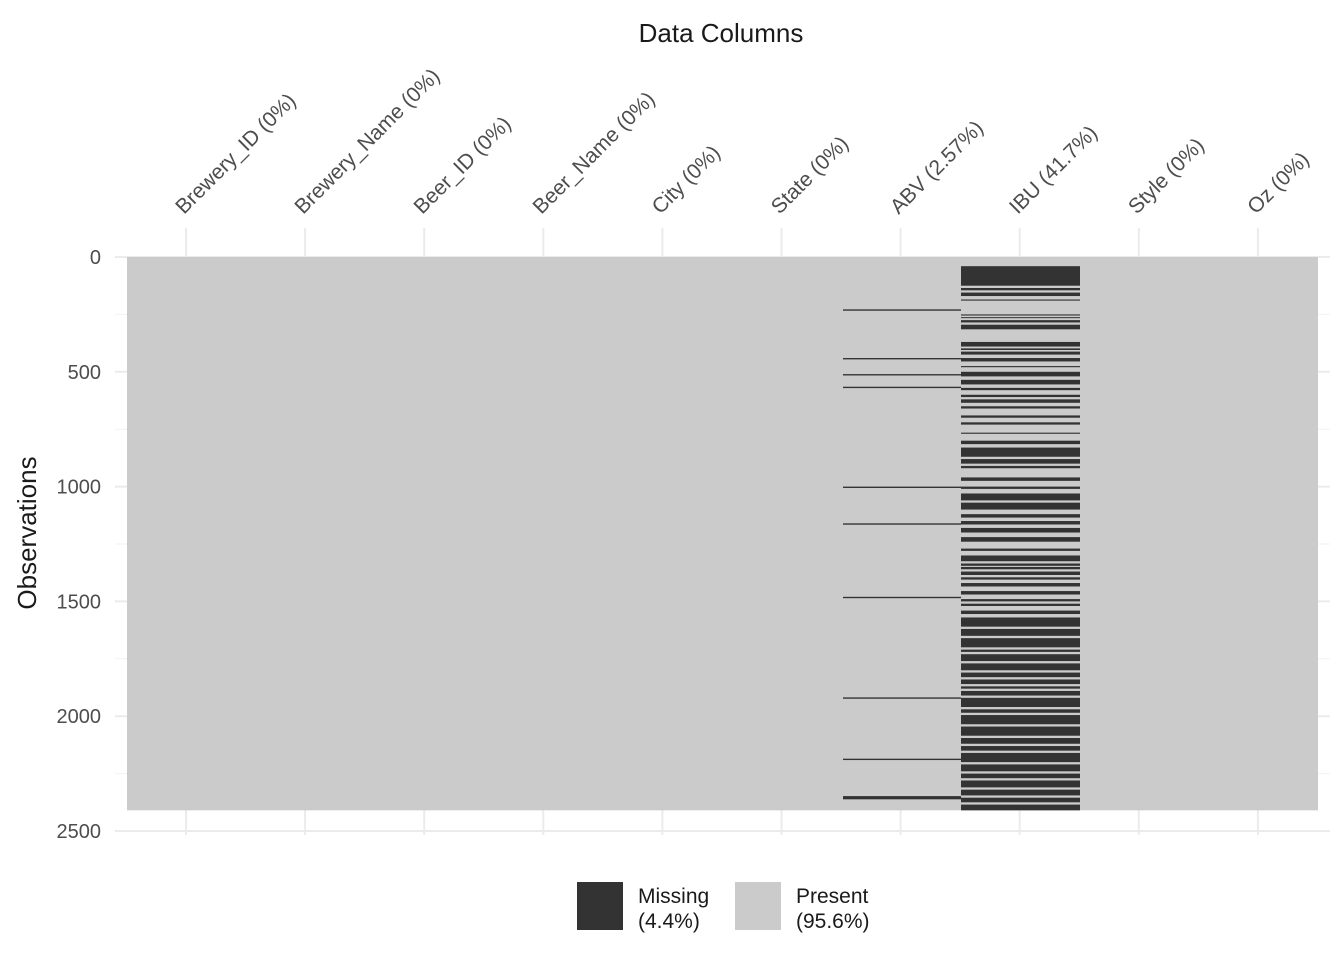  I want to click on legend-percent: (4.4%), so click(669, 921).